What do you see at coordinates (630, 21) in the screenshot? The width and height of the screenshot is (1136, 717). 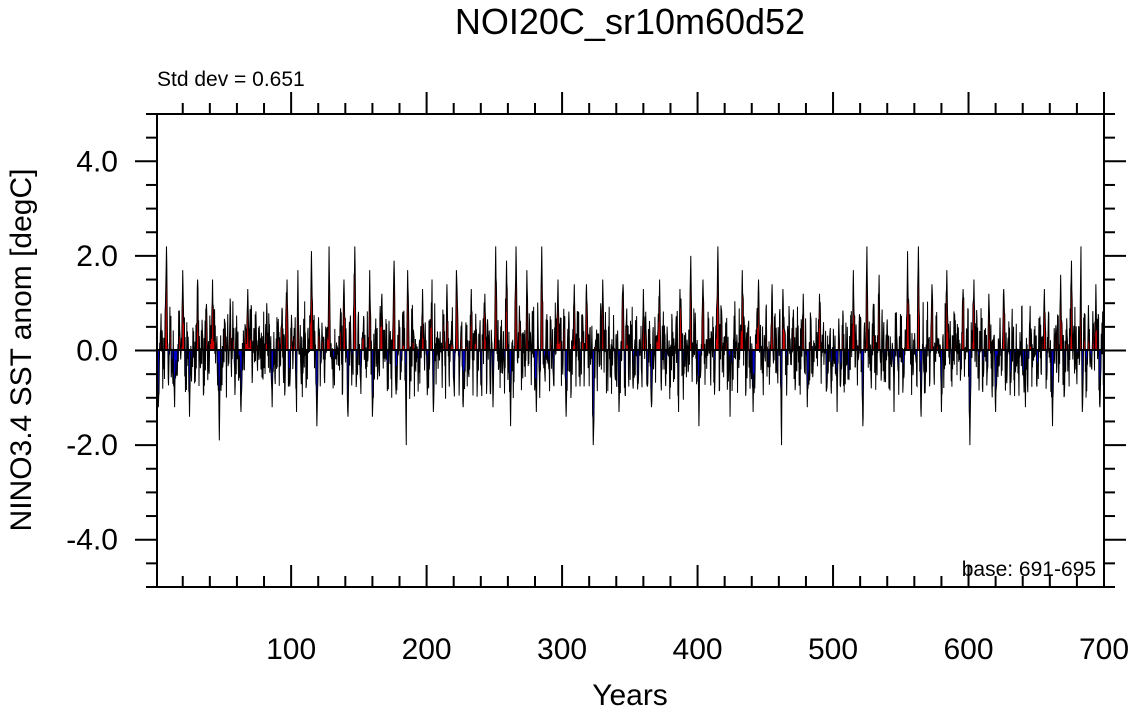 I see `chart-title: NOI20C_sr10m60d52` at bounding box center [630, 21].